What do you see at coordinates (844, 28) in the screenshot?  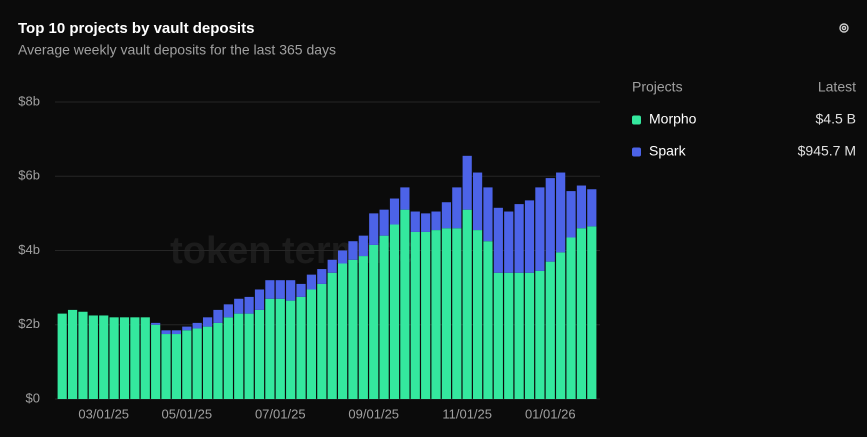 I see `settings-icon` at bounding box center [844, 28].